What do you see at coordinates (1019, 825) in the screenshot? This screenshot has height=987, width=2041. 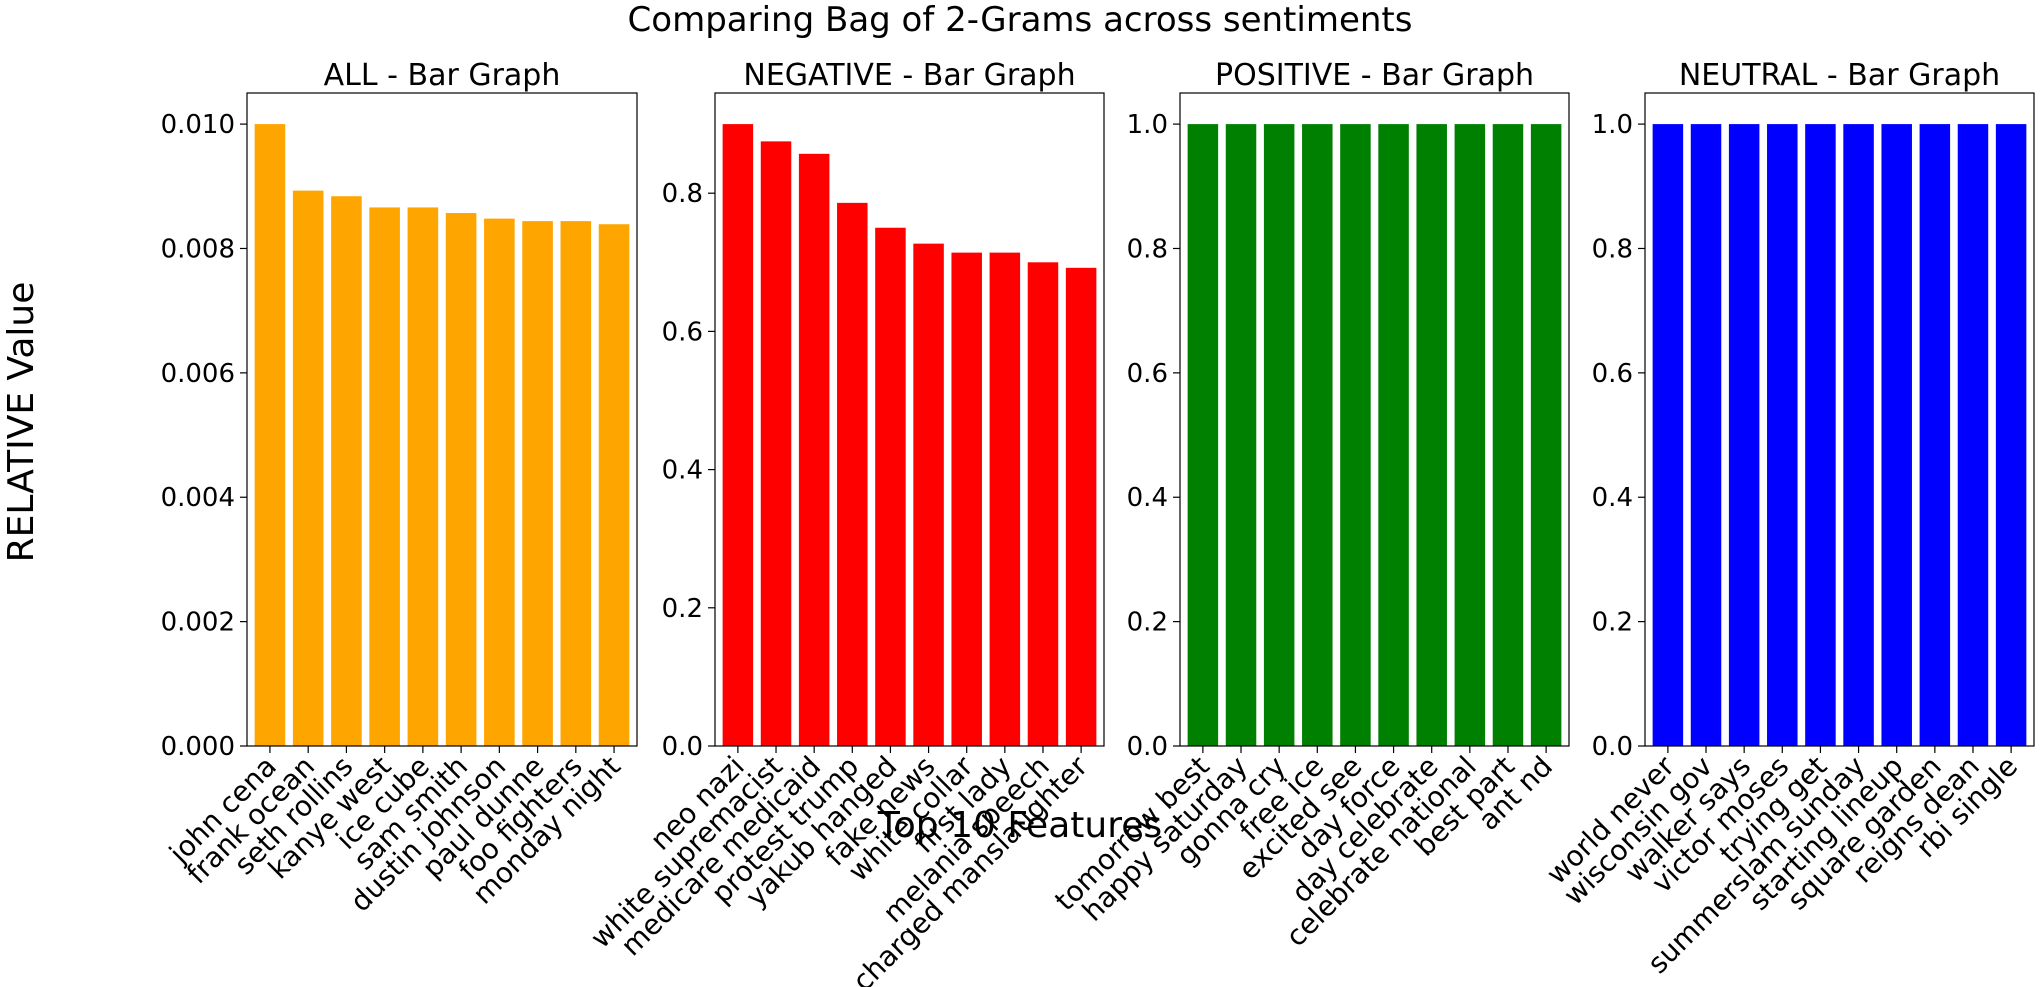 I see `x-axis-label: Top 10 Features` at bounding box center [1019, 825].